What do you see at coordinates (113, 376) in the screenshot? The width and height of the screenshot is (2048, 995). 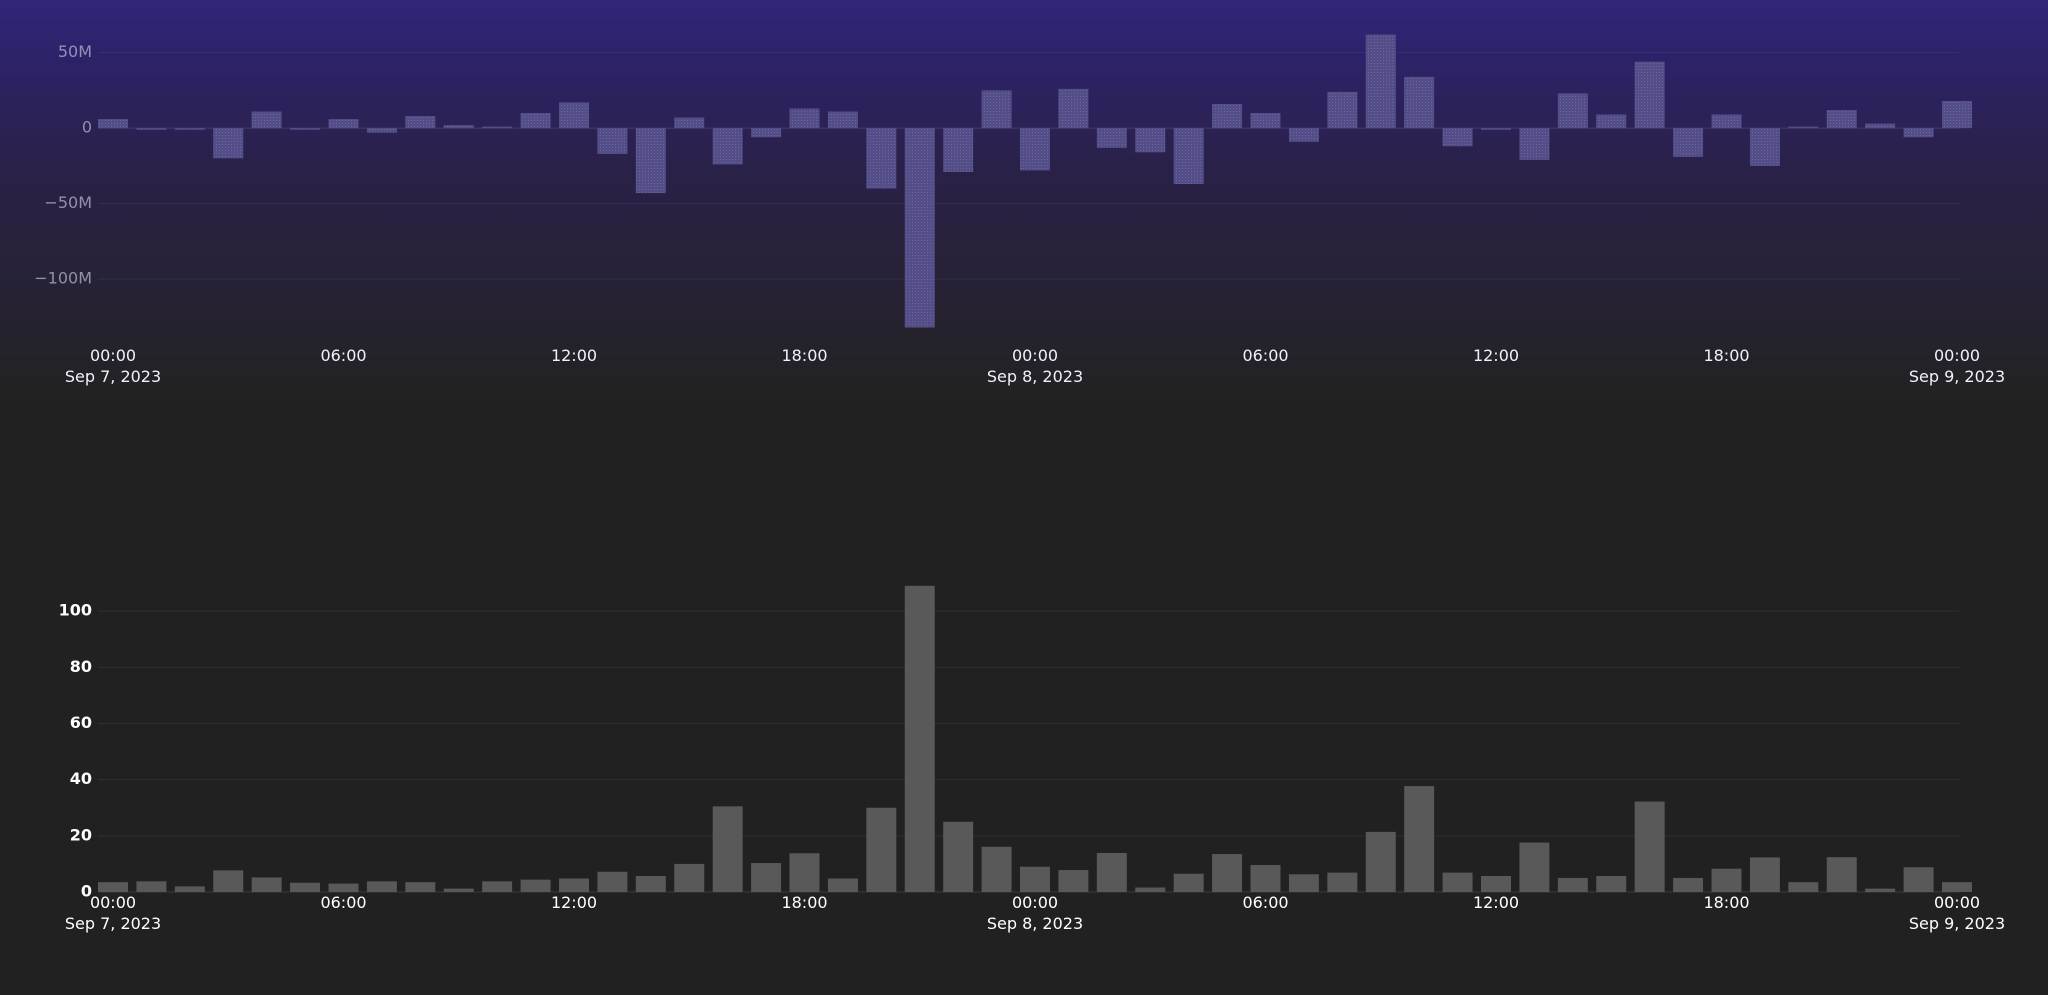 I see `x-tick-date-label: Sep 7, 2023` at bounding box center [113, 376].